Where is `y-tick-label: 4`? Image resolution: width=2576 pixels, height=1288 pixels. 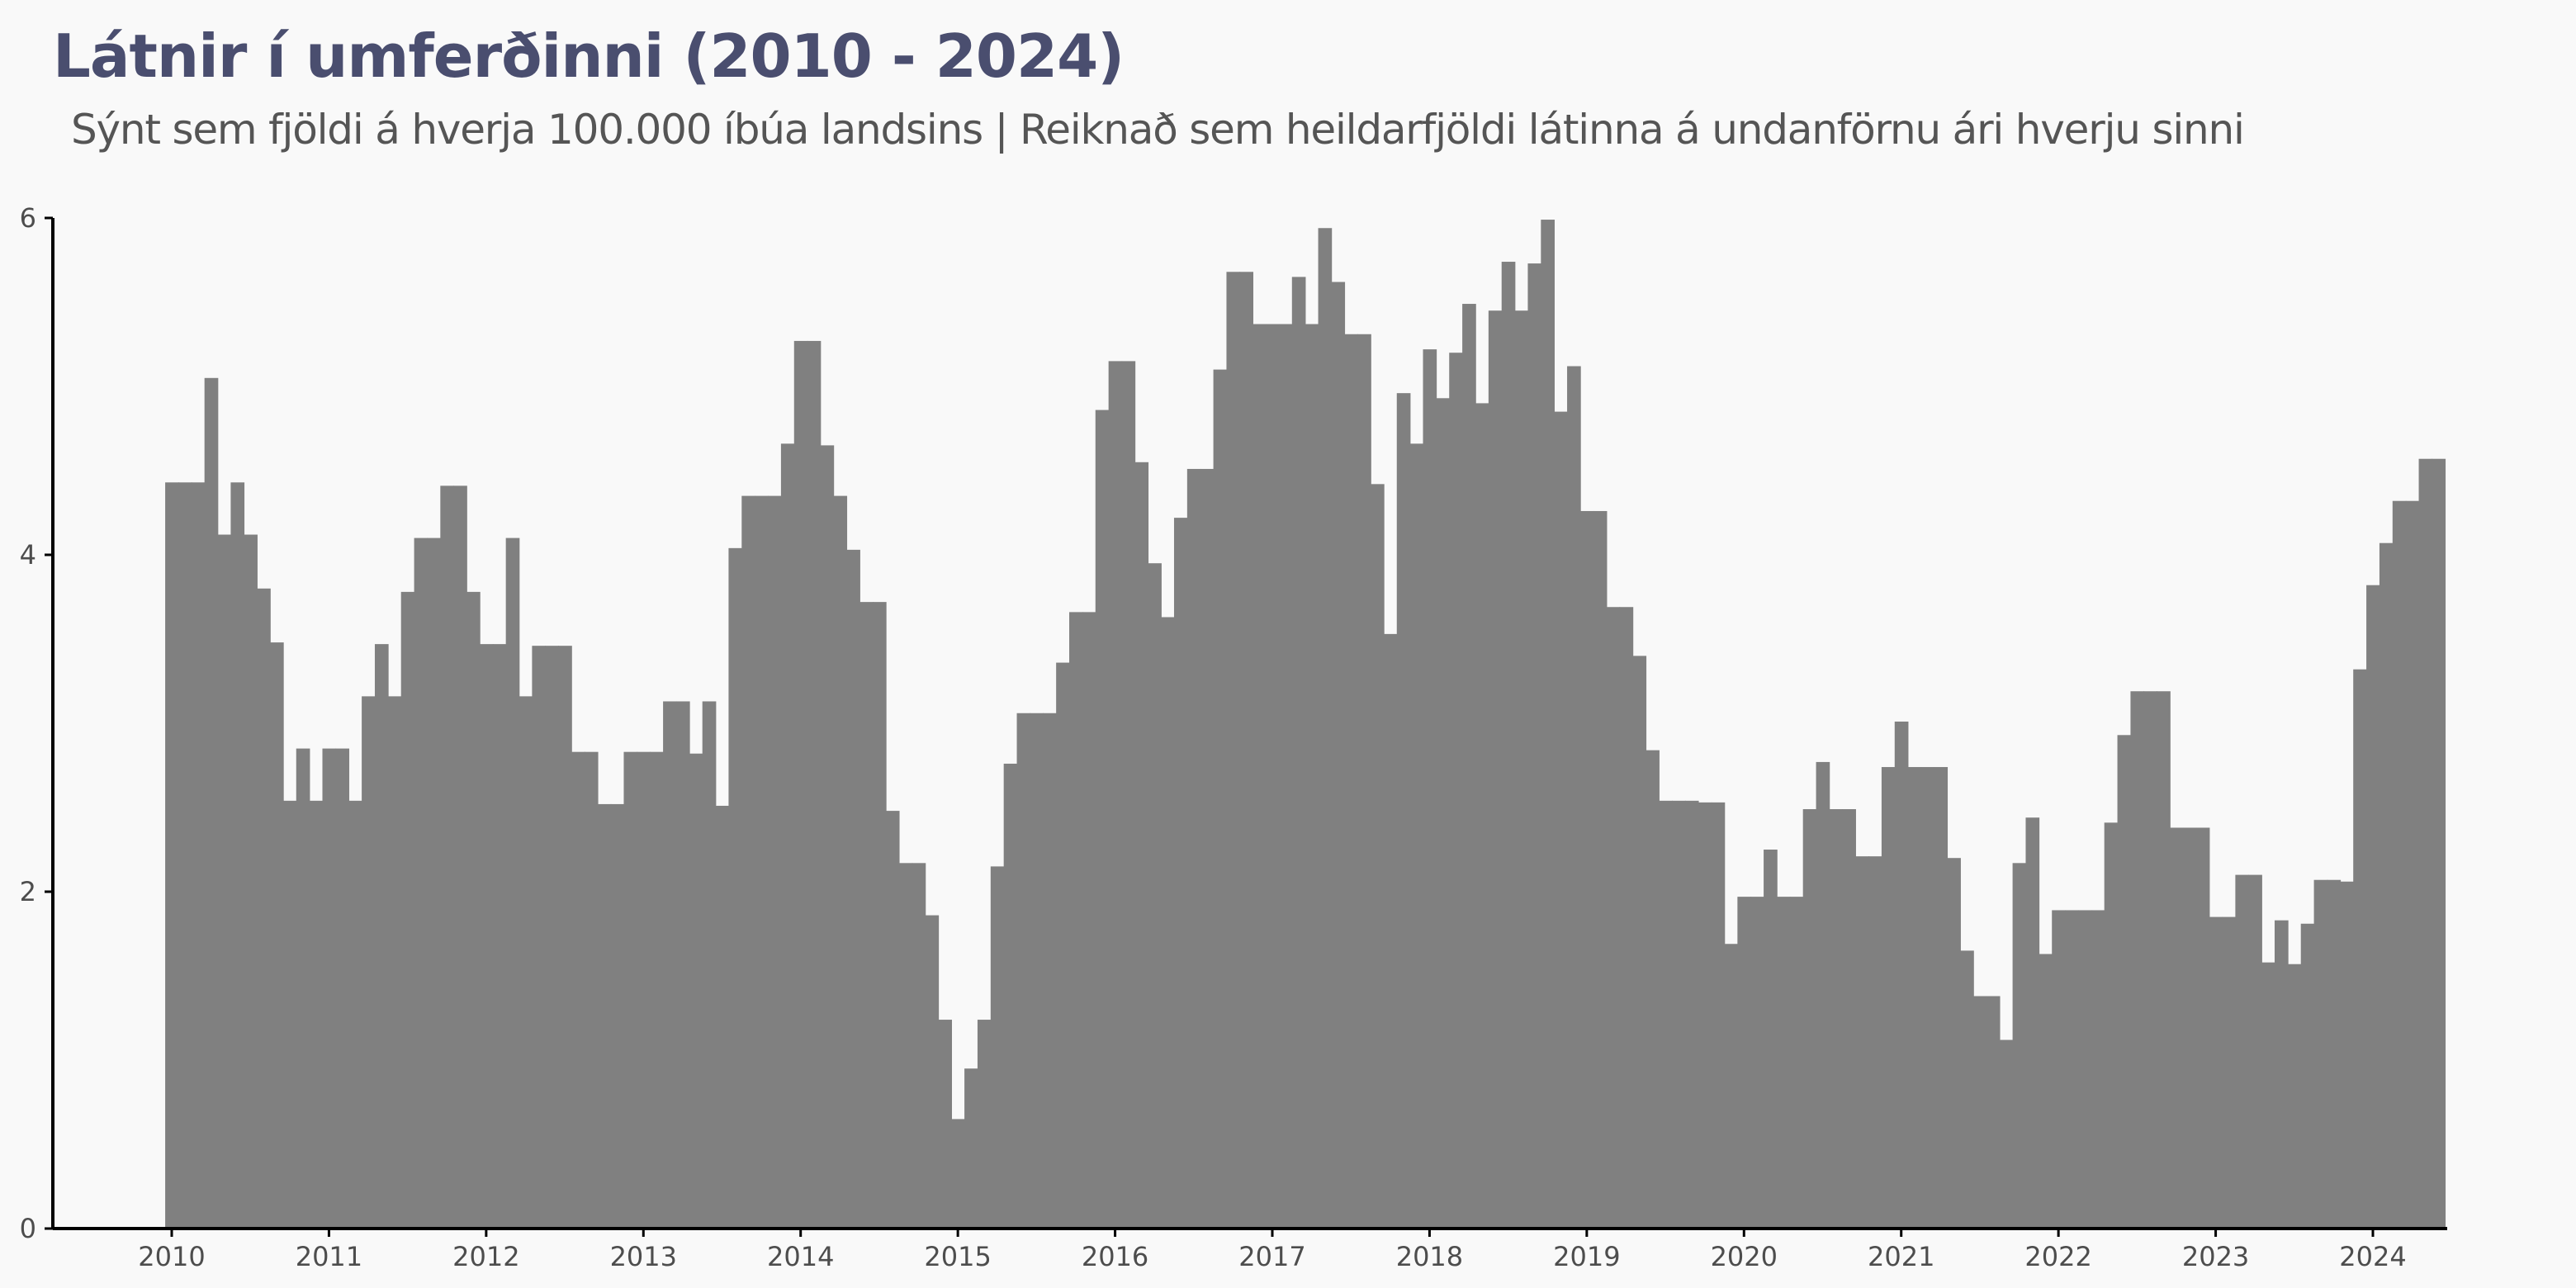
y-tick-label: 4 is located at coordinates (28, 555).